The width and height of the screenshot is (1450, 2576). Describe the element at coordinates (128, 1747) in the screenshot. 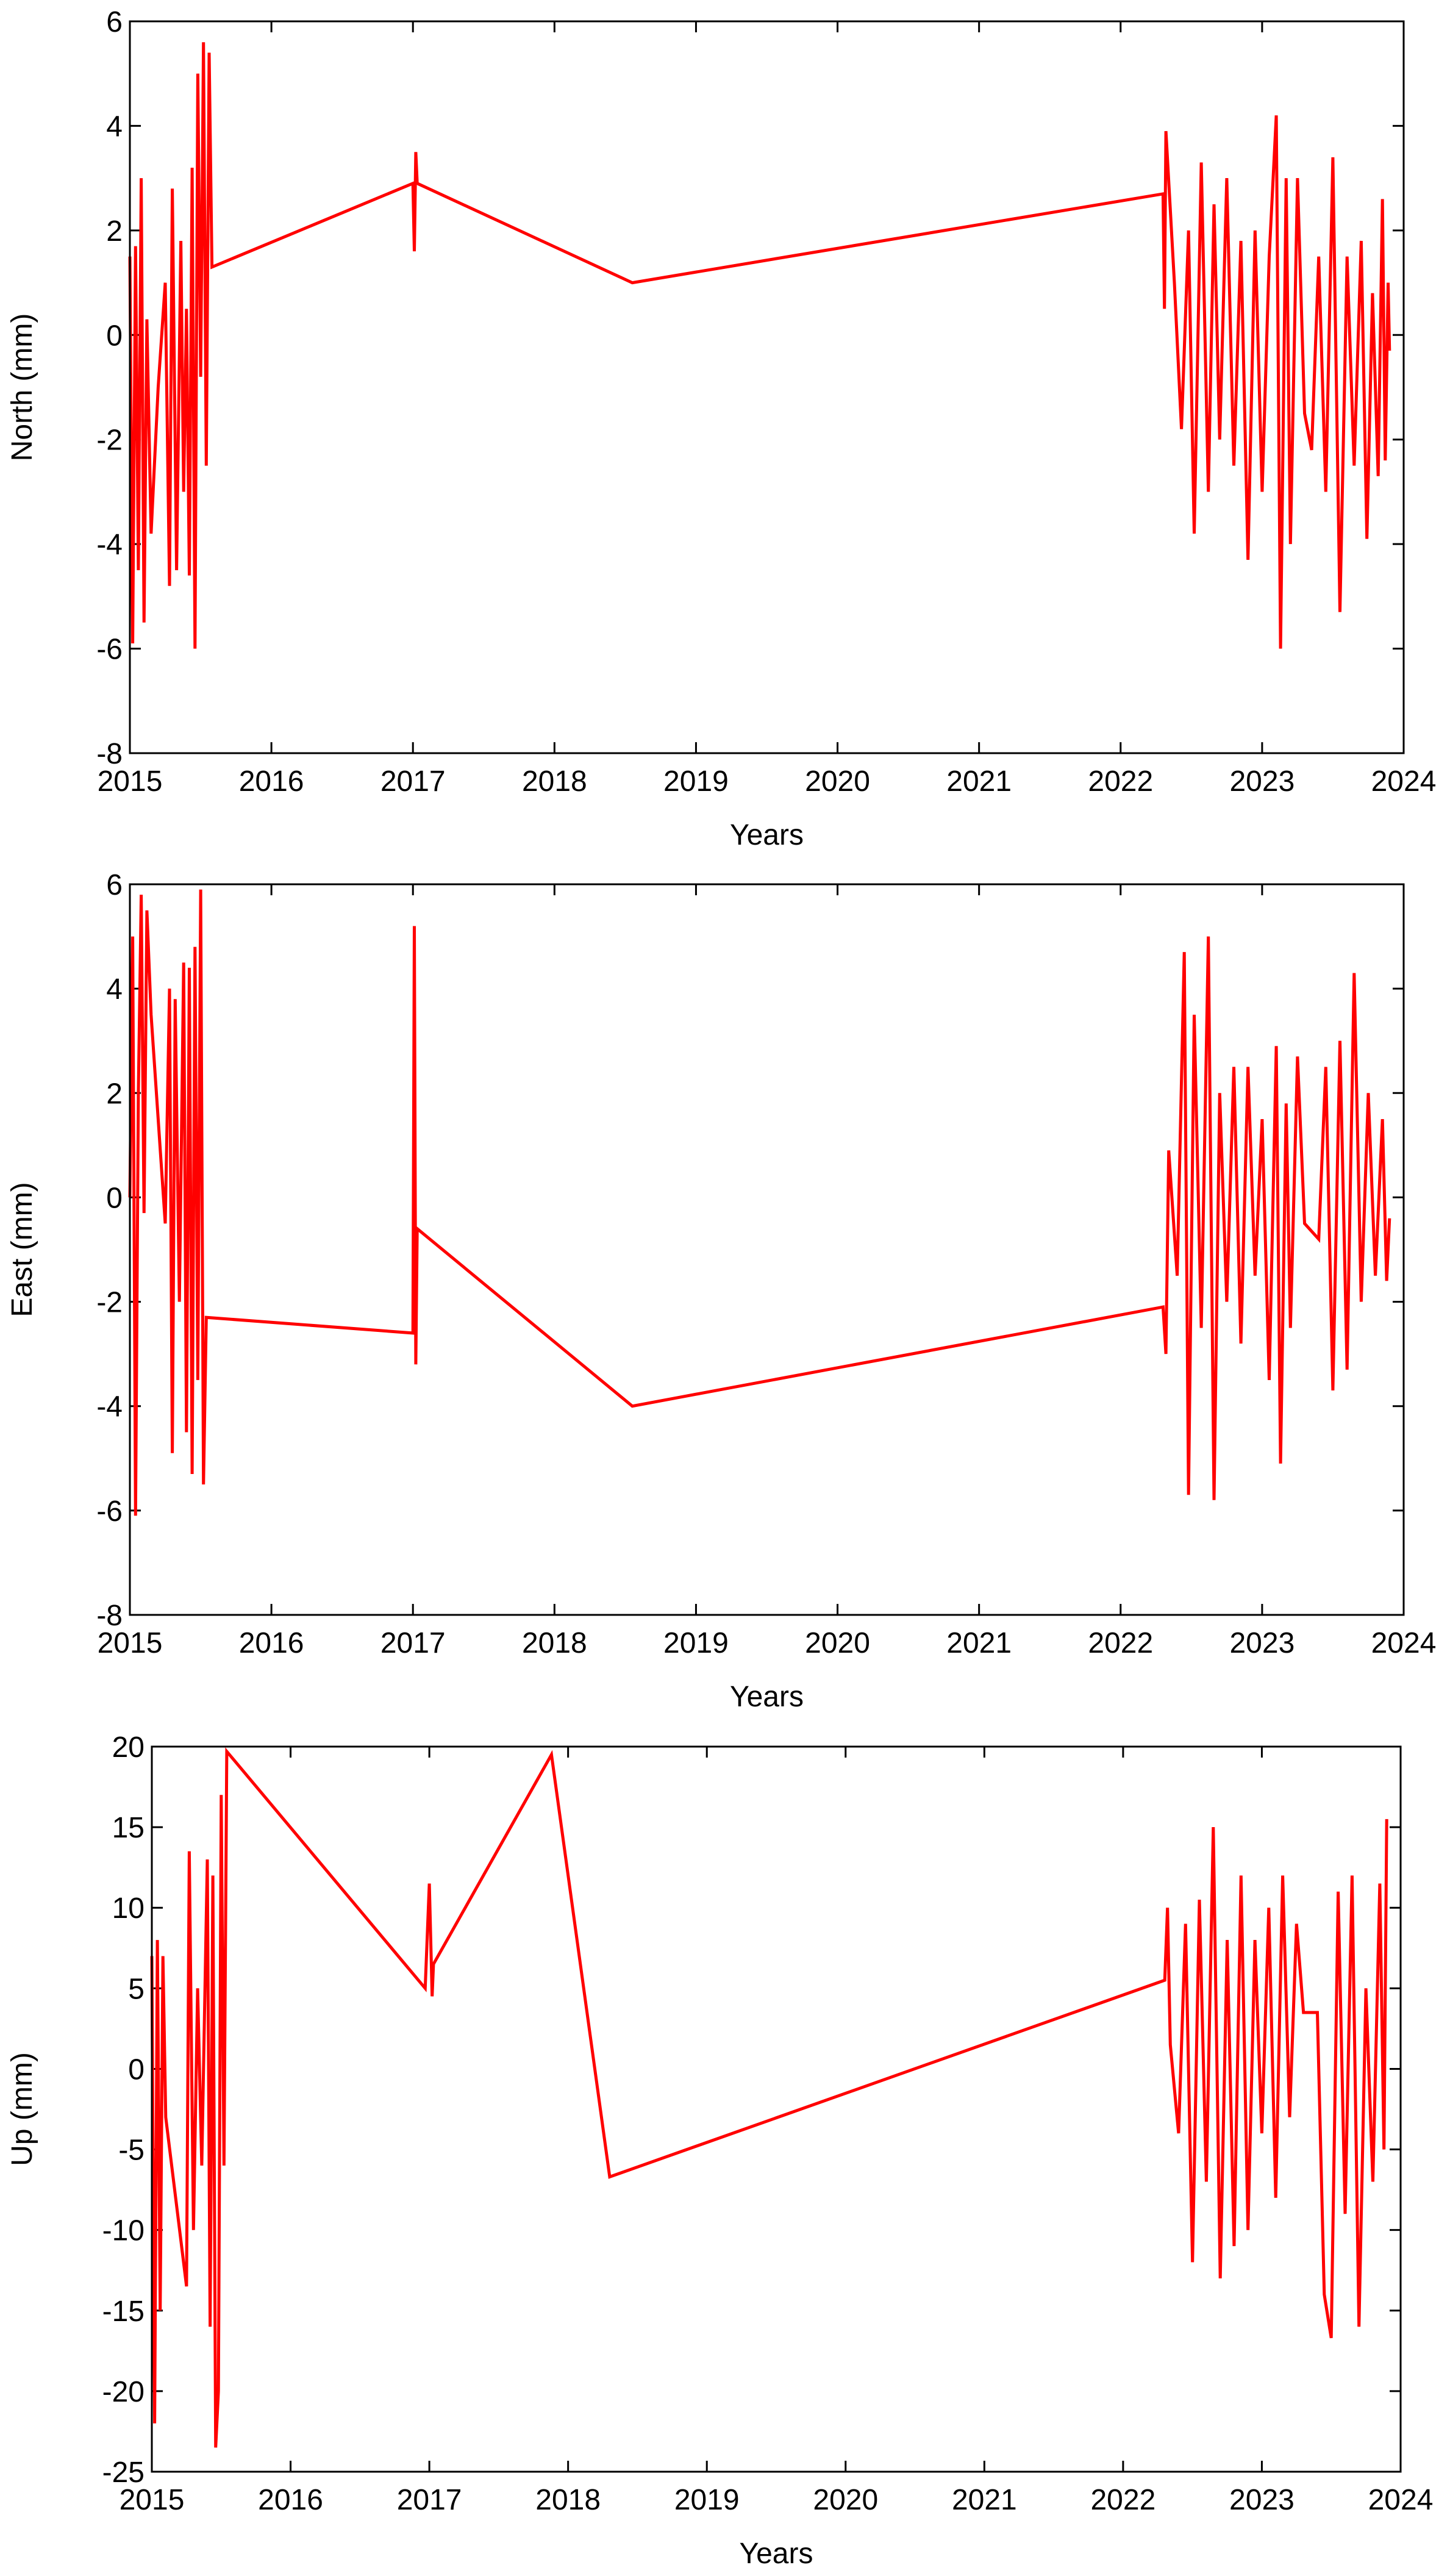

I see `y-tick-label: 20` at that location.